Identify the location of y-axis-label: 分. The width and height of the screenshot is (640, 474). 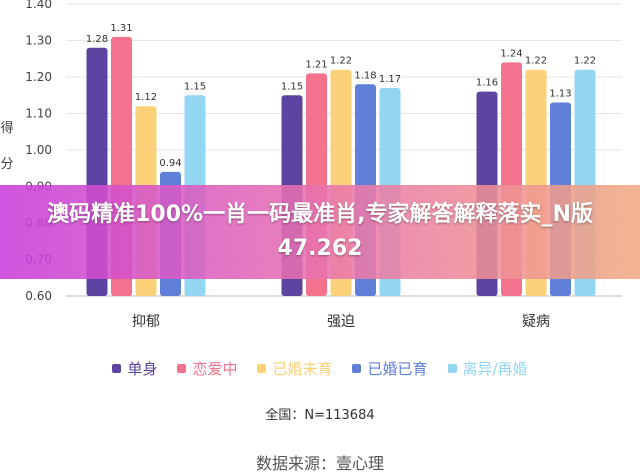
(6, 164).